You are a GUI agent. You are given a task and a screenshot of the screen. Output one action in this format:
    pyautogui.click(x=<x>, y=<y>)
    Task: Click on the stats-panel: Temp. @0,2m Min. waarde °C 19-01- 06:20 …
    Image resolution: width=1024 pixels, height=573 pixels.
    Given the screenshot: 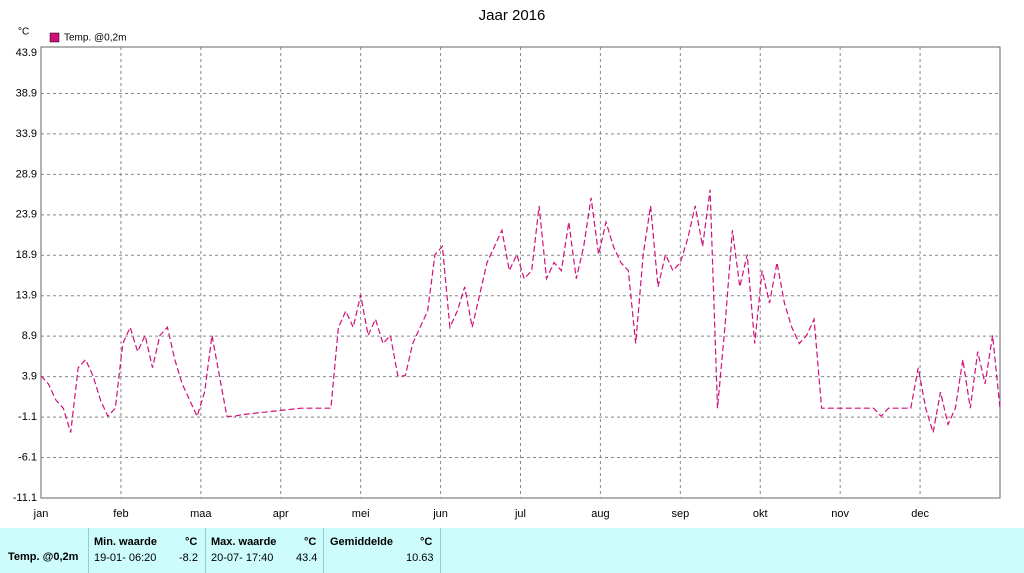 What is the action you would take?
    pyautogui.click(x=512, y=550)
    